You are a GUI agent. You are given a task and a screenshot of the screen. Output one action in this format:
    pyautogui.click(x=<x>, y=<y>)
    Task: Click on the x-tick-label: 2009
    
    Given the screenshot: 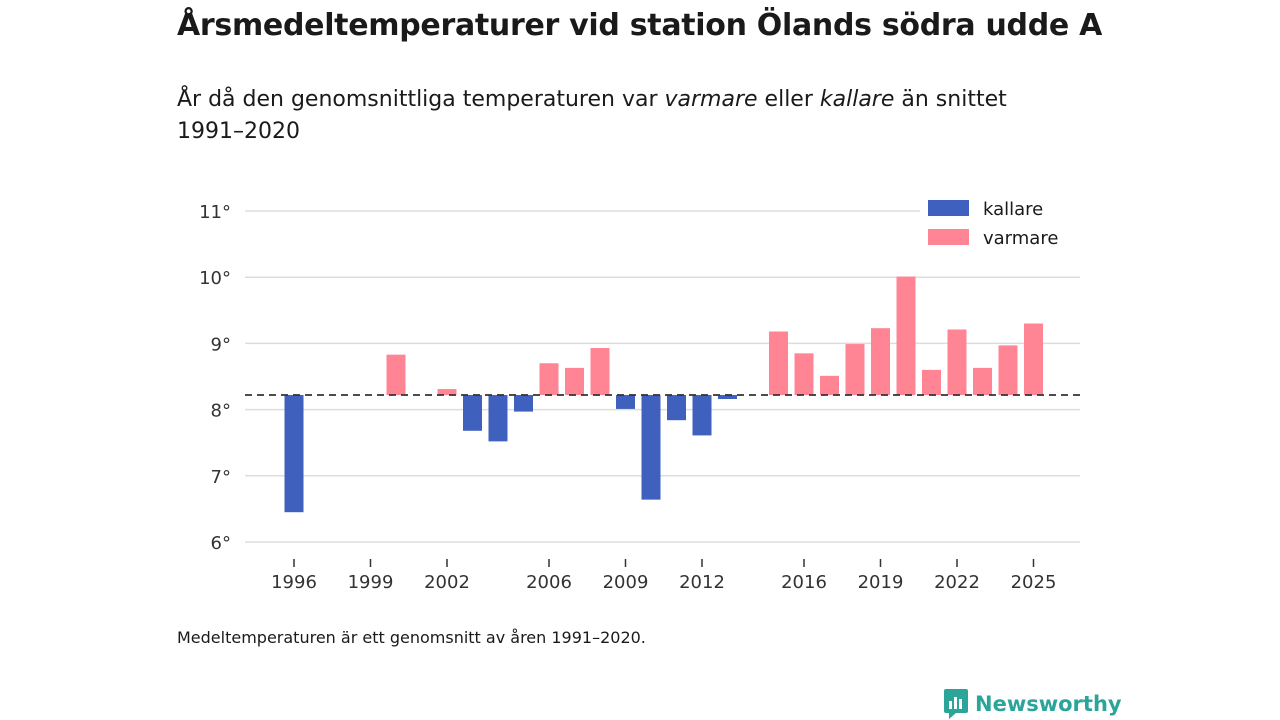 What is the action you would take?
    pyautogui.click(x=626, y=582)
    